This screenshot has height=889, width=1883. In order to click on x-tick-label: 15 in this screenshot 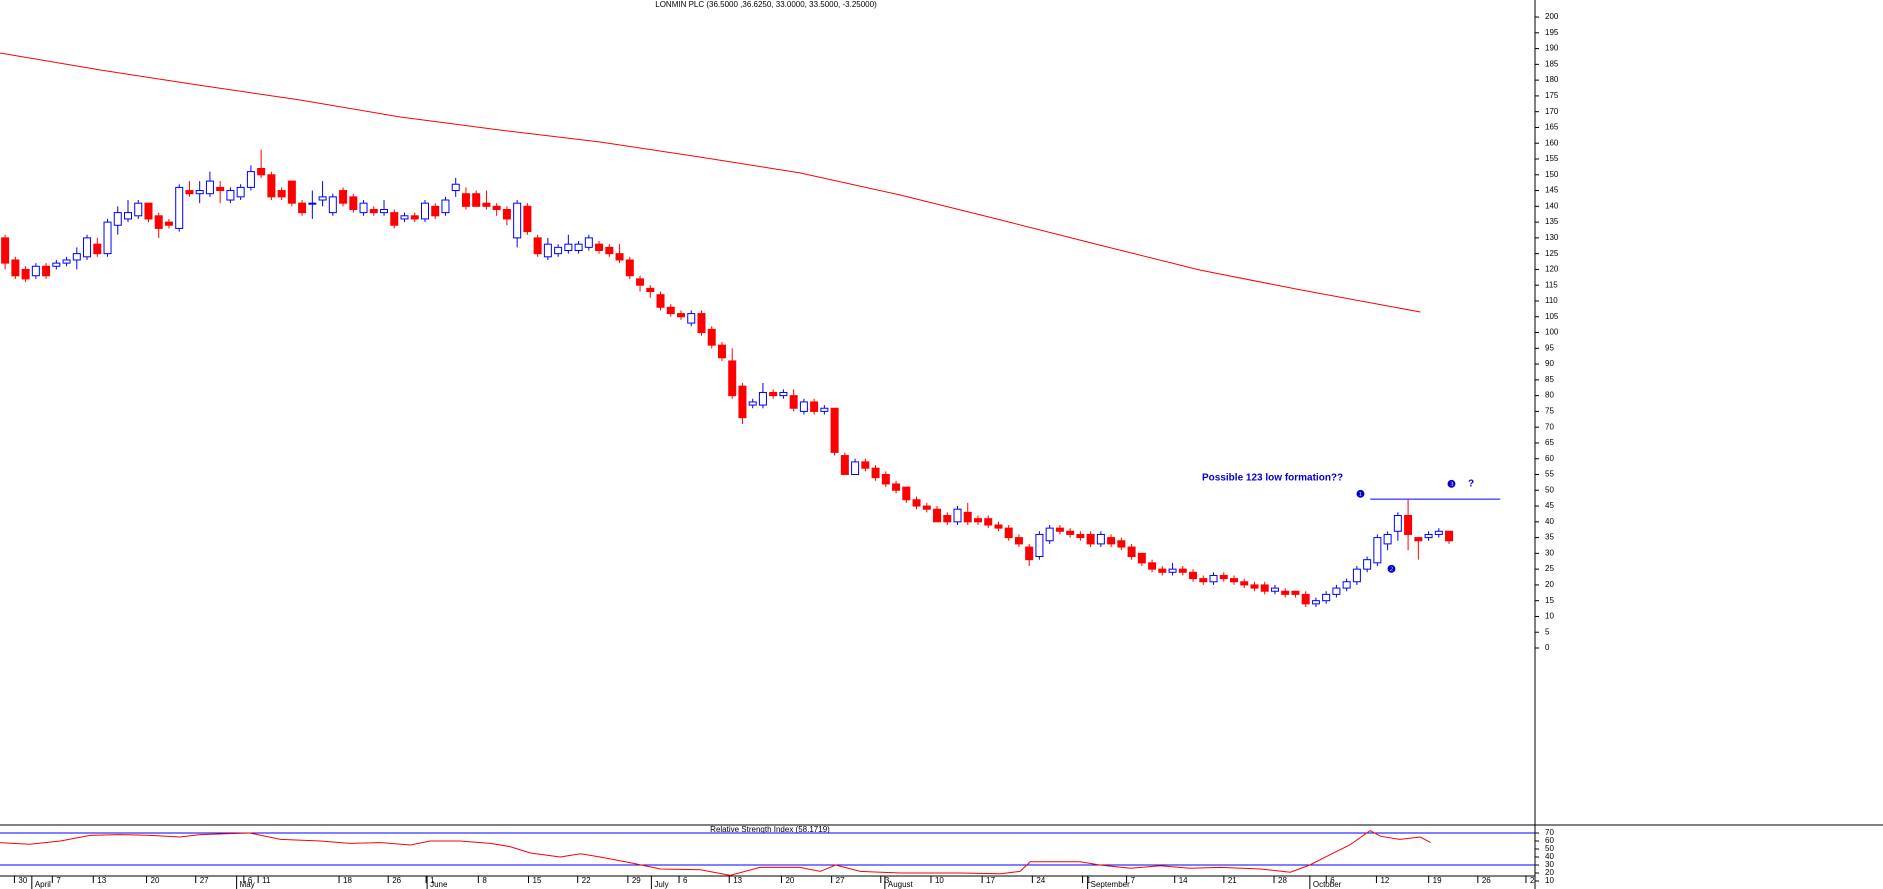, I will do `click(537, 880)`.